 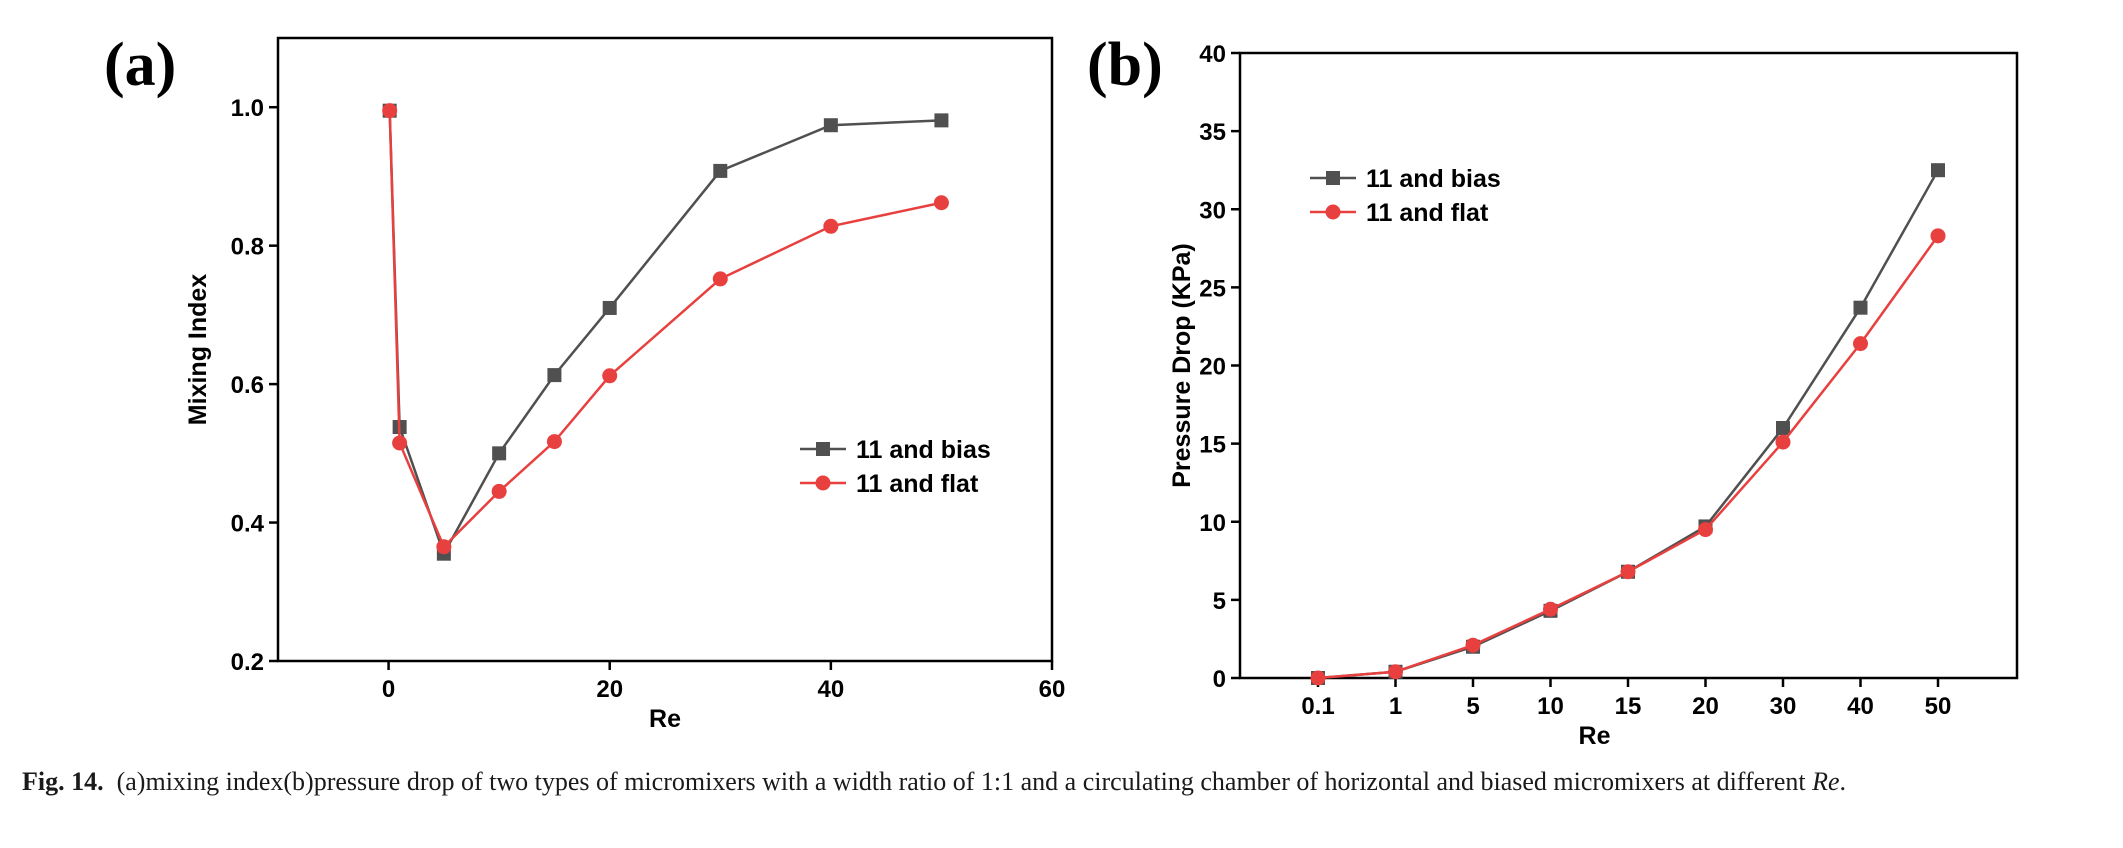 What do you see at coordinates (1182, 365) in the screenshot?
I see `y-axis-title: Pressure Drop (KPa)` at bounding box center [1182, 365].